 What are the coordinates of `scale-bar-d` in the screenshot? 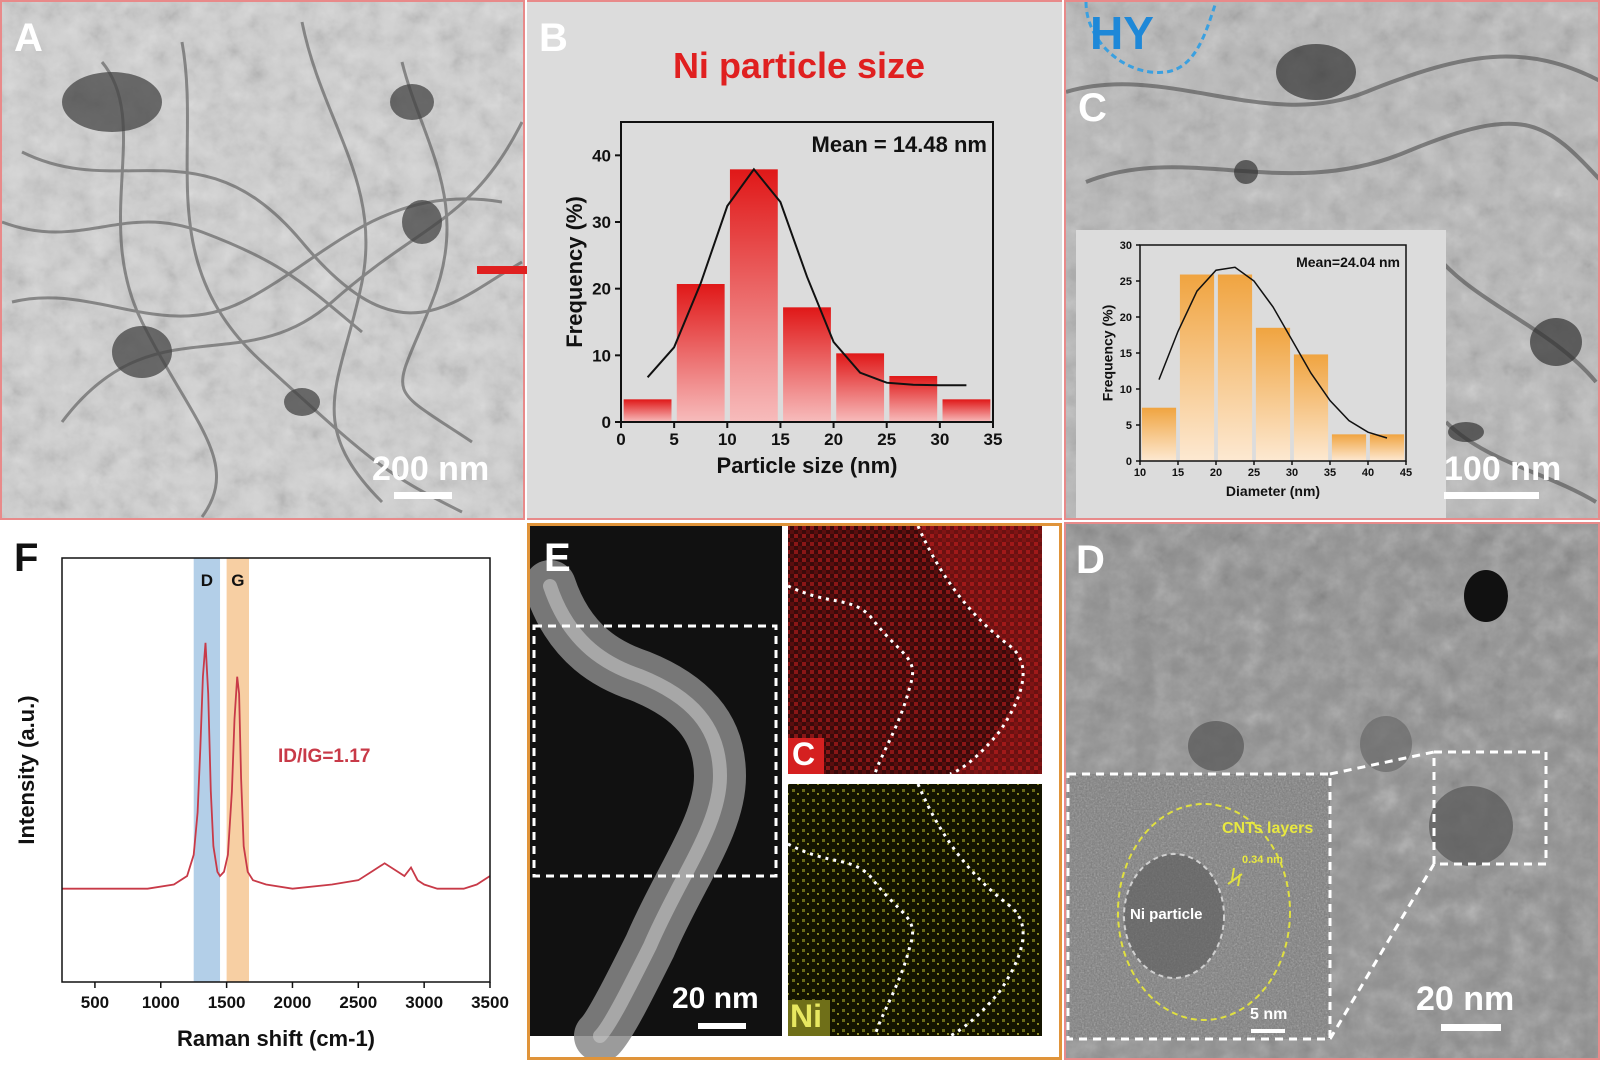 It's located at (1471, 1027).